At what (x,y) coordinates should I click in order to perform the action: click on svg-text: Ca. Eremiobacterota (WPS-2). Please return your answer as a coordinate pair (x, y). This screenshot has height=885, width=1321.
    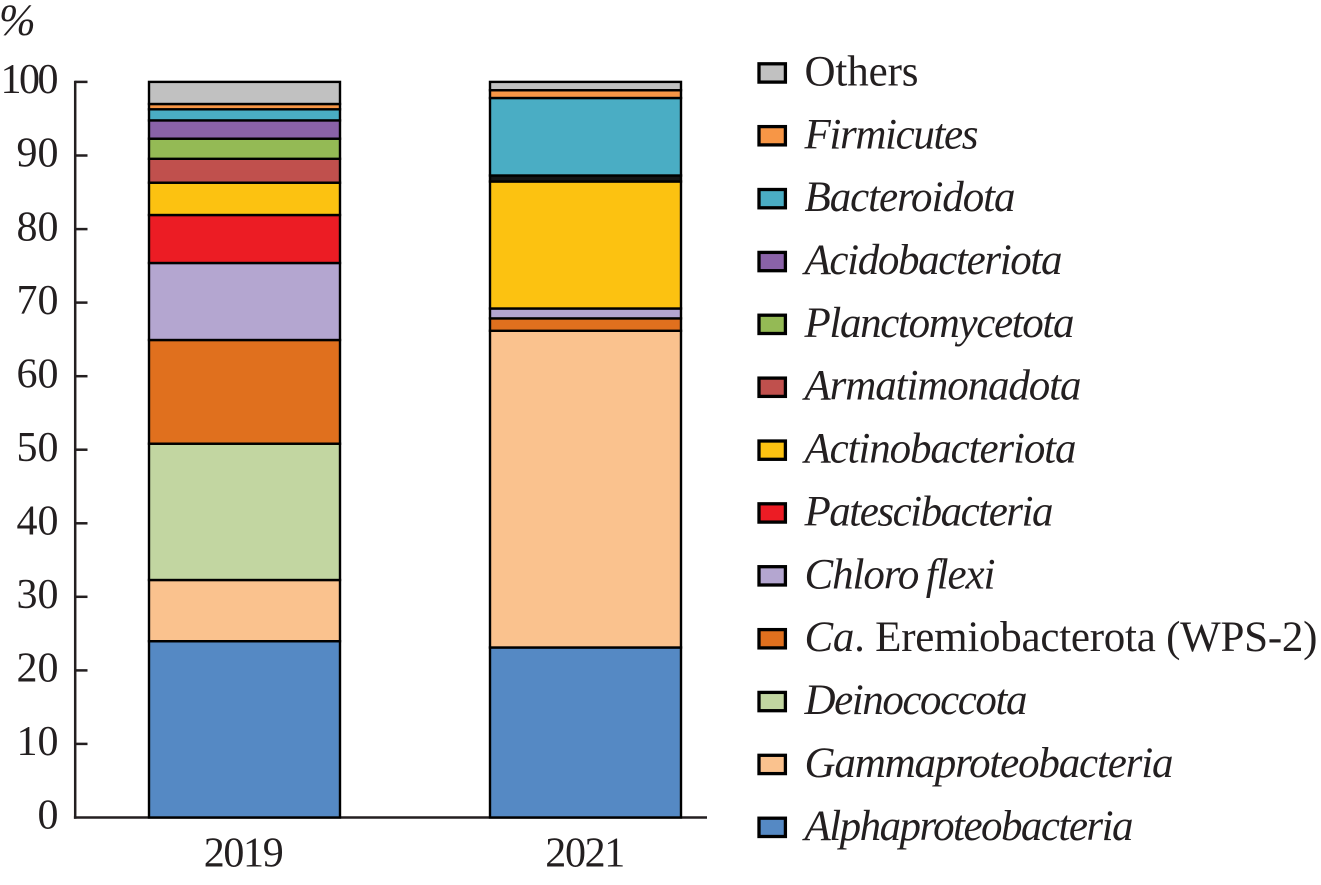
    Looking at the image, I should click on (1061, 637).